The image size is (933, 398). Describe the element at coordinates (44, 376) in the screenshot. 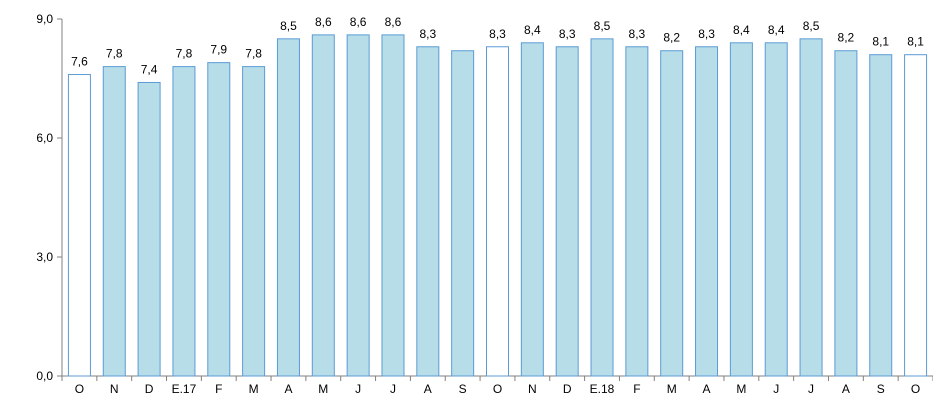

I see `y-tick-label: 0,0` at that location.